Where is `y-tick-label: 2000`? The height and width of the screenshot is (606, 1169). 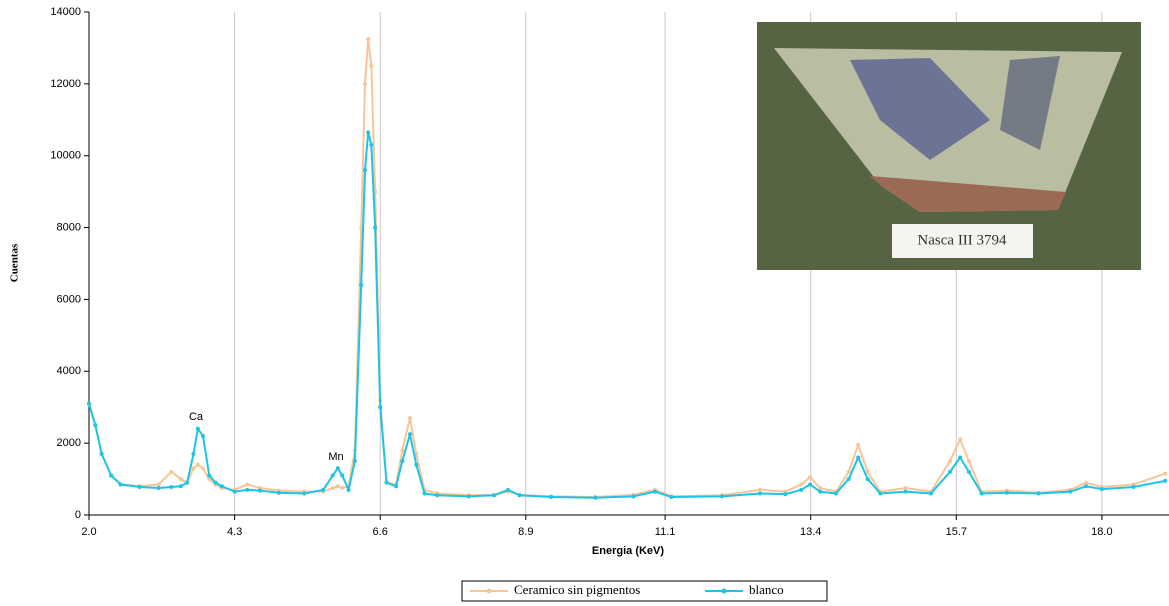 y-tick-label: 2000 is located at coordinates (69, 443).